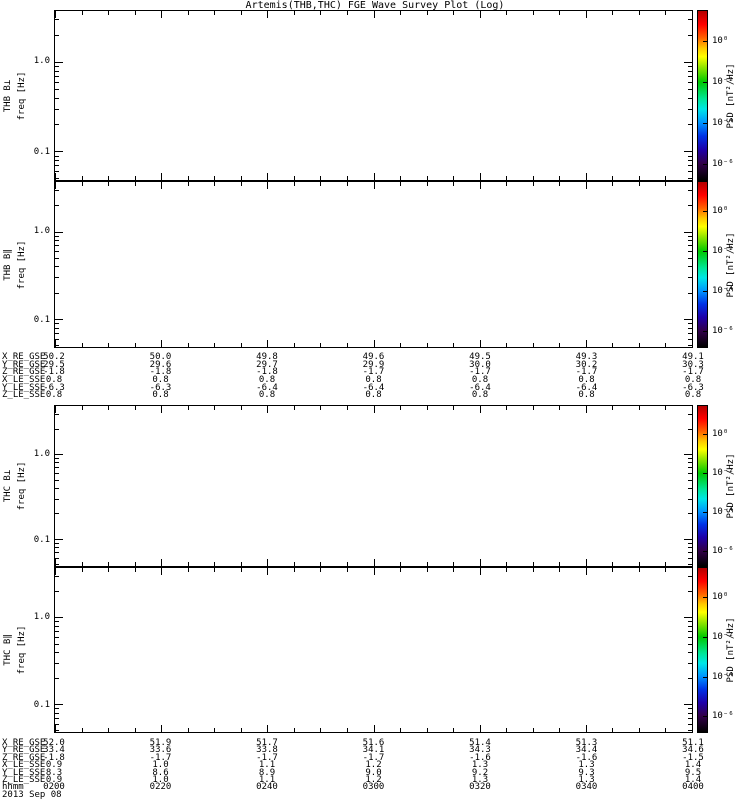  Describe the element at coordinates (693, 750) in the screenshot. I see `ephemeris-value: 34.6` at that location.